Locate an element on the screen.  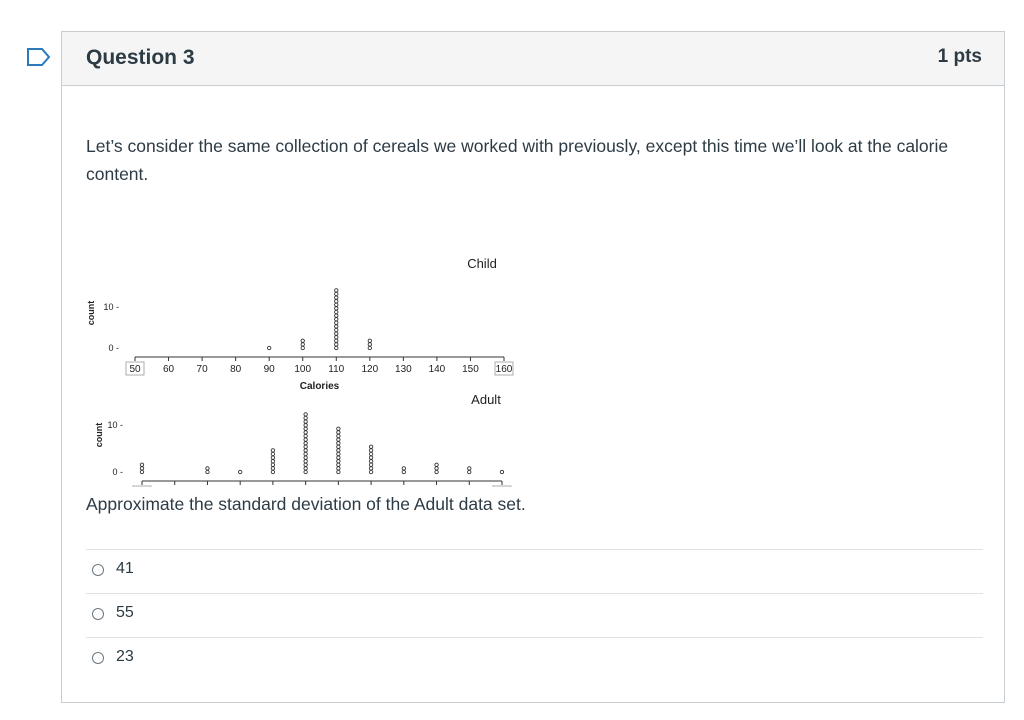
x-tick-label: 120 is located at coordinates (369, 369).